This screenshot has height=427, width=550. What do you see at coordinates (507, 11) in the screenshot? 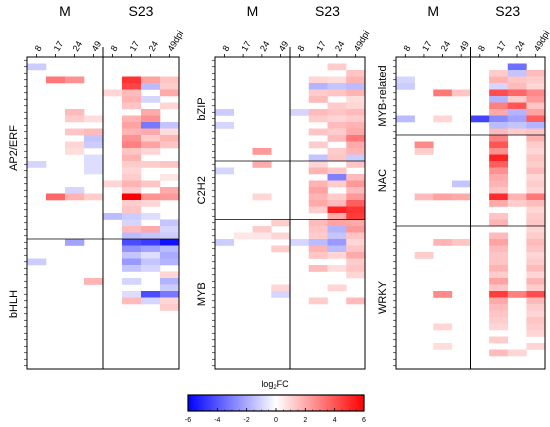
I see `group-label: S23` at bounding box center [507, 11].